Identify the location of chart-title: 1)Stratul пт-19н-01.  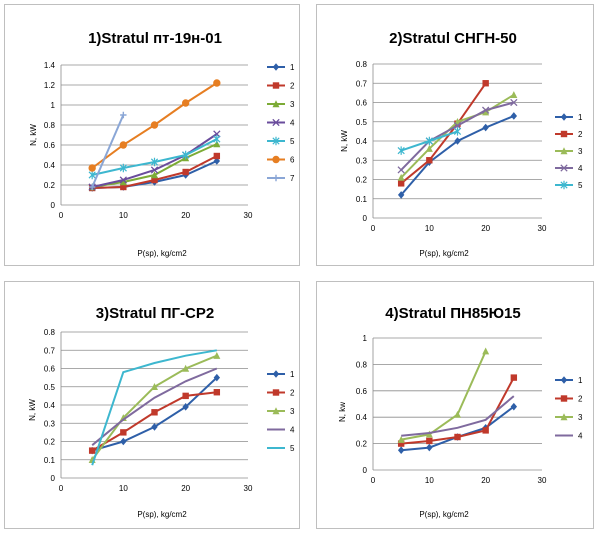
(155, 38).